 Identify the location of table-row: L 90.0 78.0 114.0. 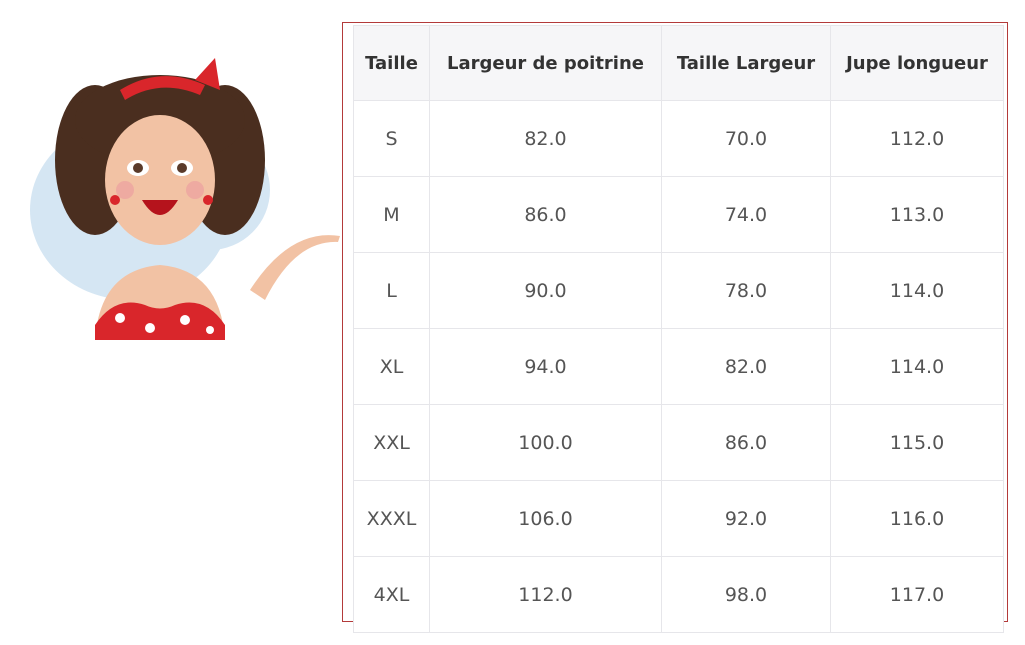
(678, 290).